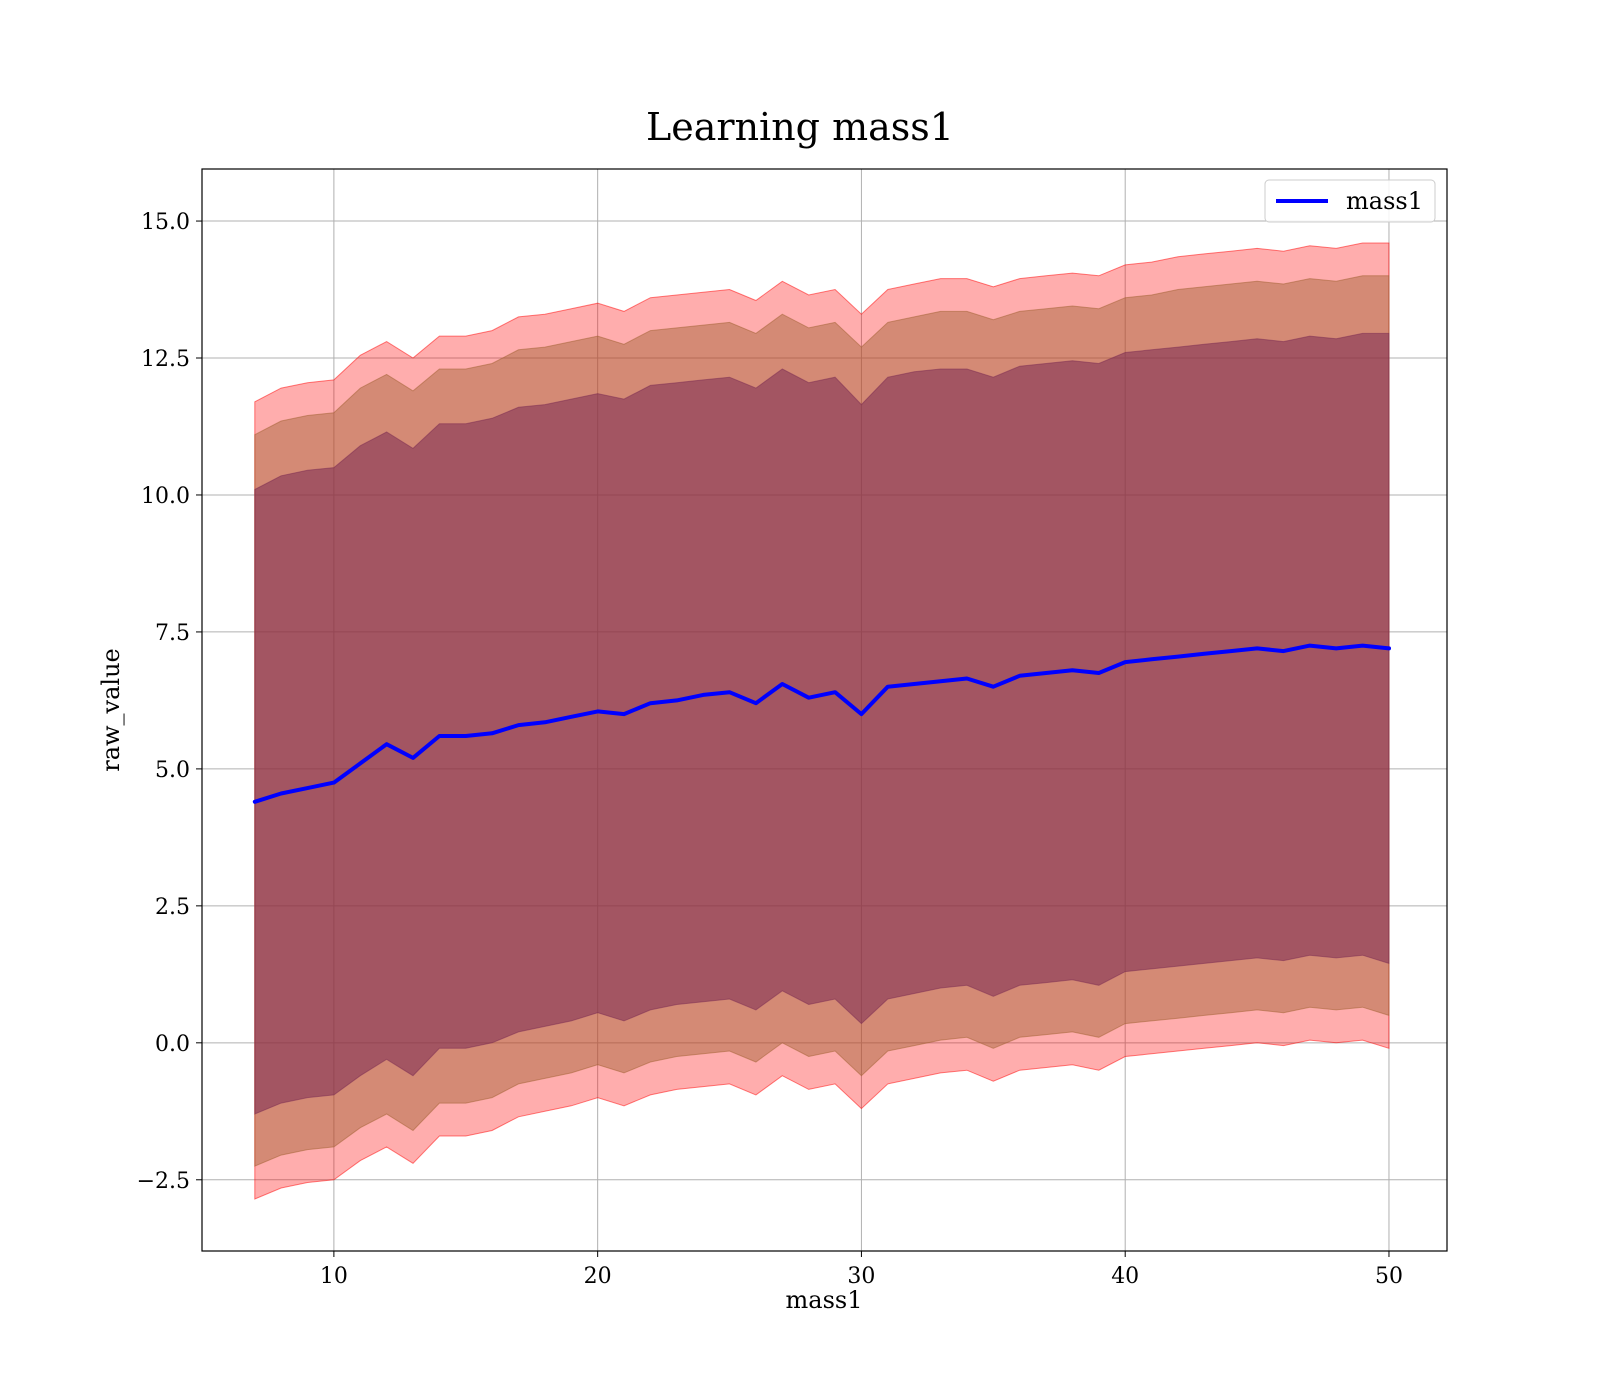  I want to click on x-tick-label: 20, so click(598, 1276).